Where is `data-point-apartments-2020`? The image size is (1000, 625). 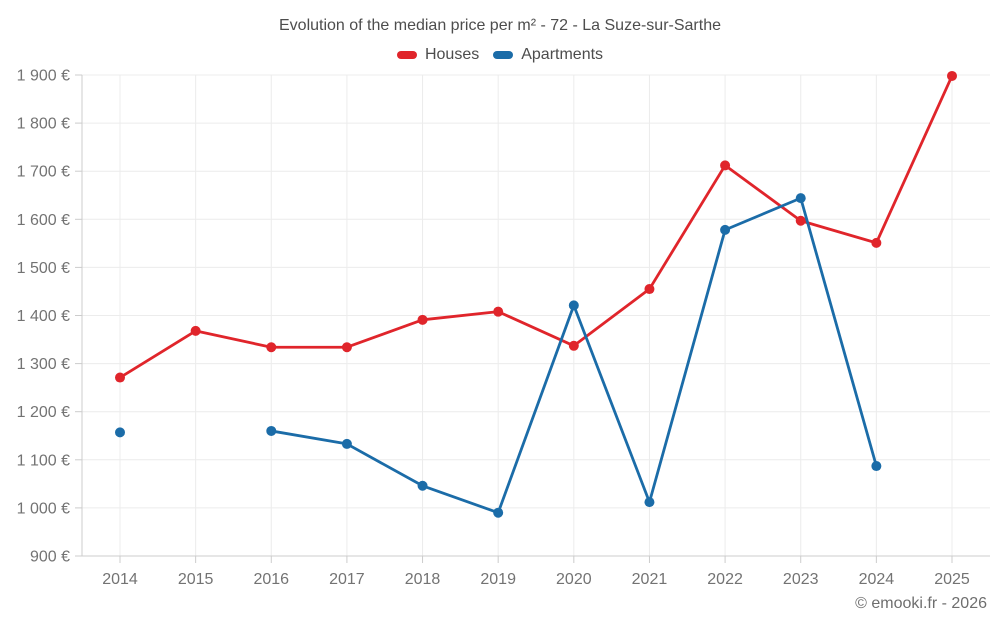 data-point-apartments-2020 is located at coordinates (573, 305).